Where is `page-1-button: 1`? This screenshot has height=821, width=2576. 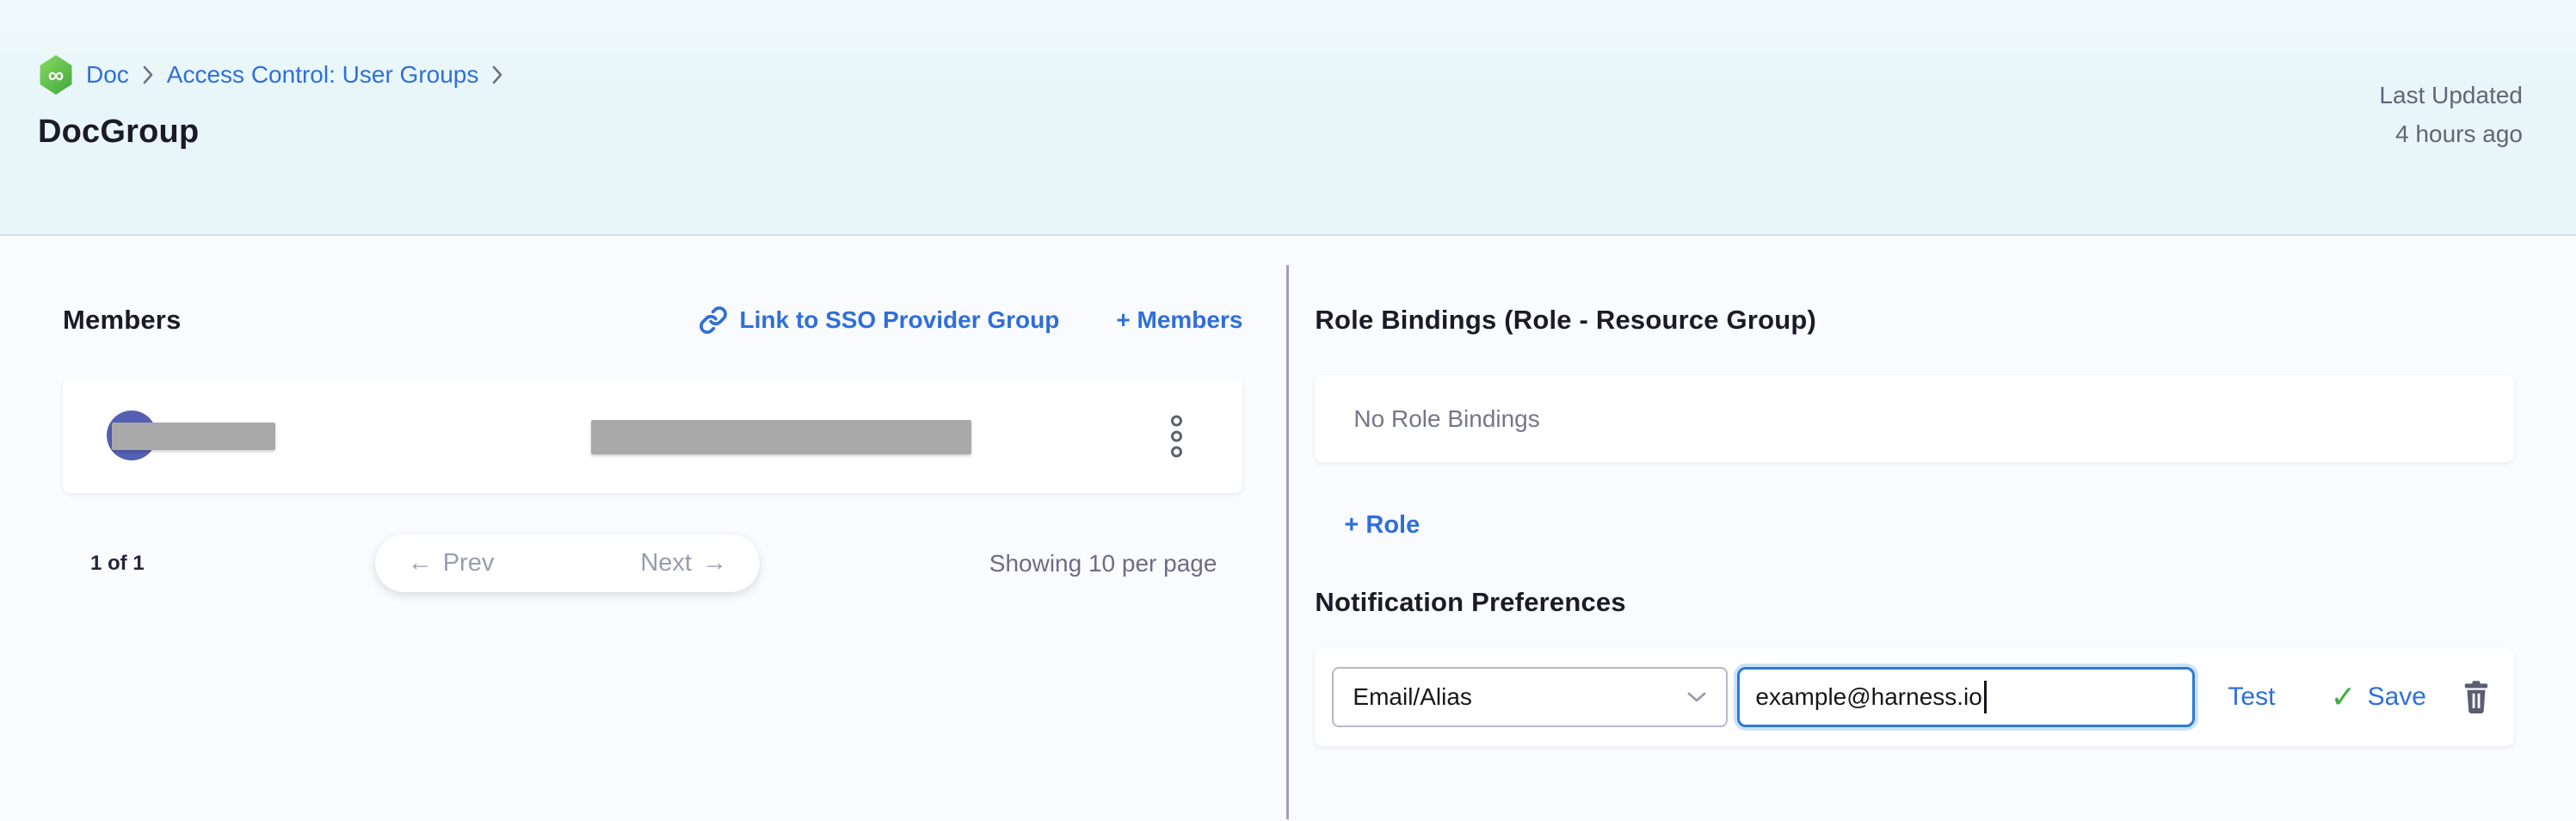 page-1-button: 1 is located at coordinates (567, 563).